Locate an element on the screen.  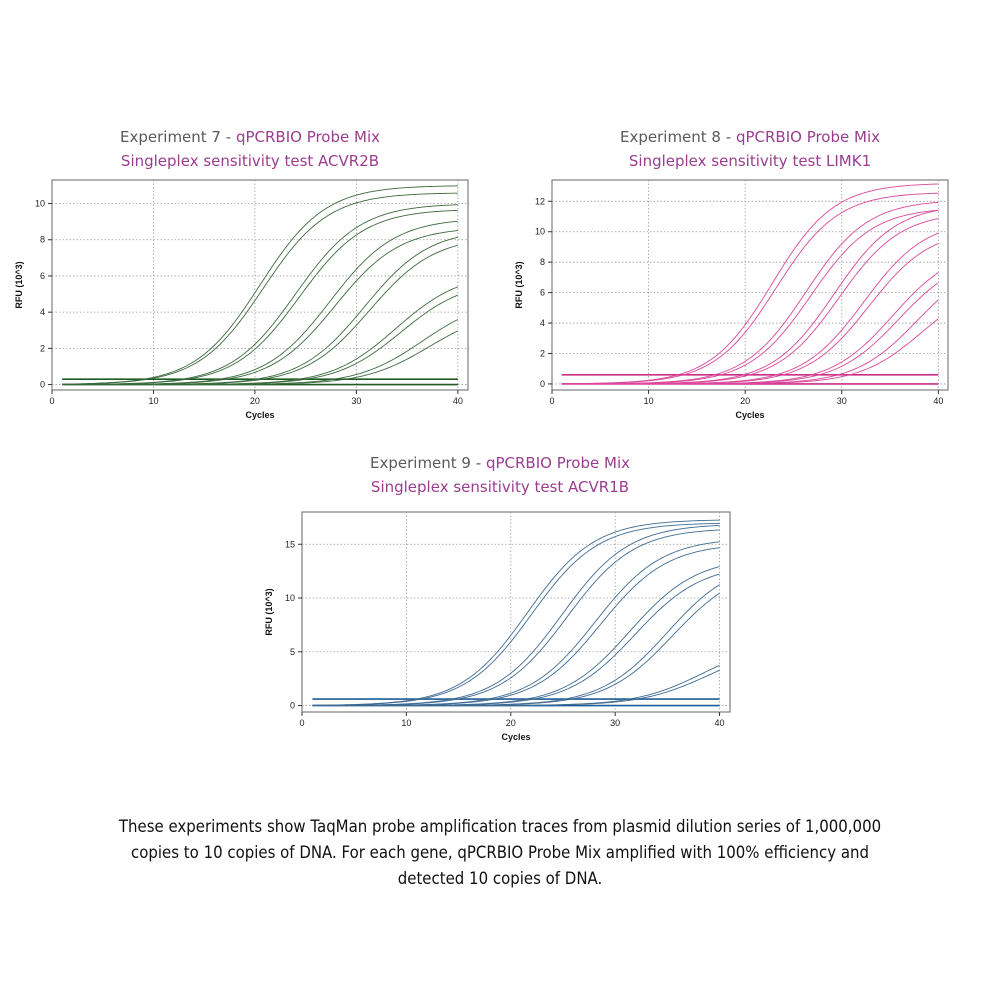
y-tick-label: 15 is located at coordinates (290, 544).